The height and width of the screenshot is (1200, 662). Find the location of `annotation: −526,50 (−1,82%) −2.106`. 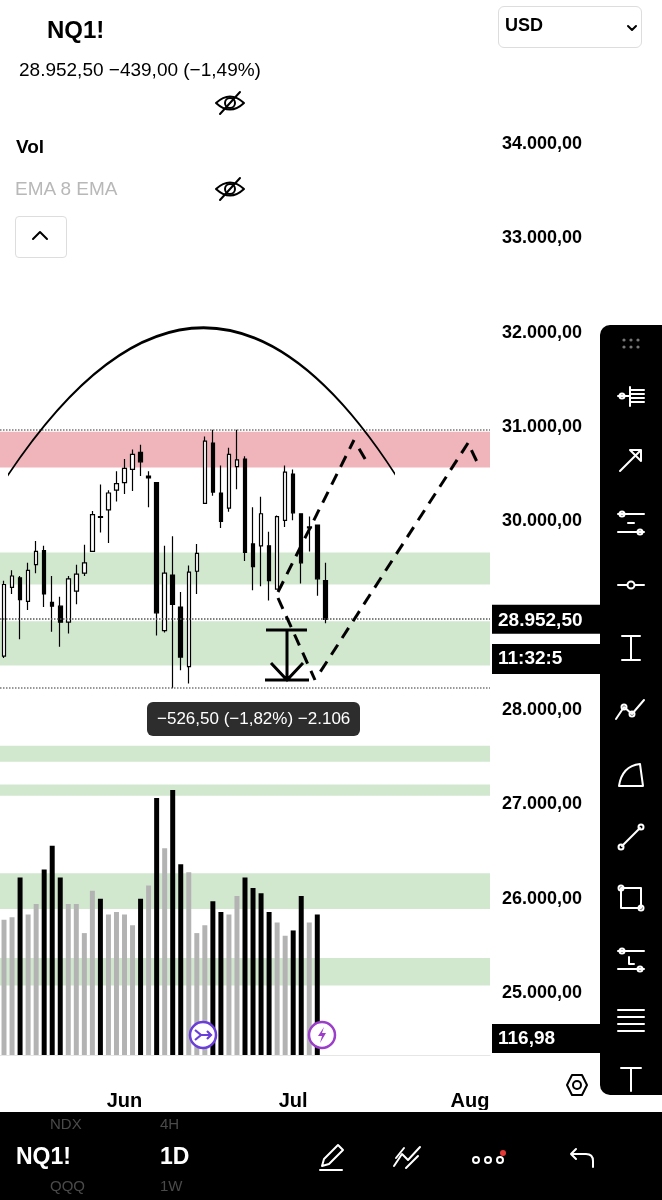

annotation: −526,50 (−1,82%) −2.106 is located at coordinates (254, 719).